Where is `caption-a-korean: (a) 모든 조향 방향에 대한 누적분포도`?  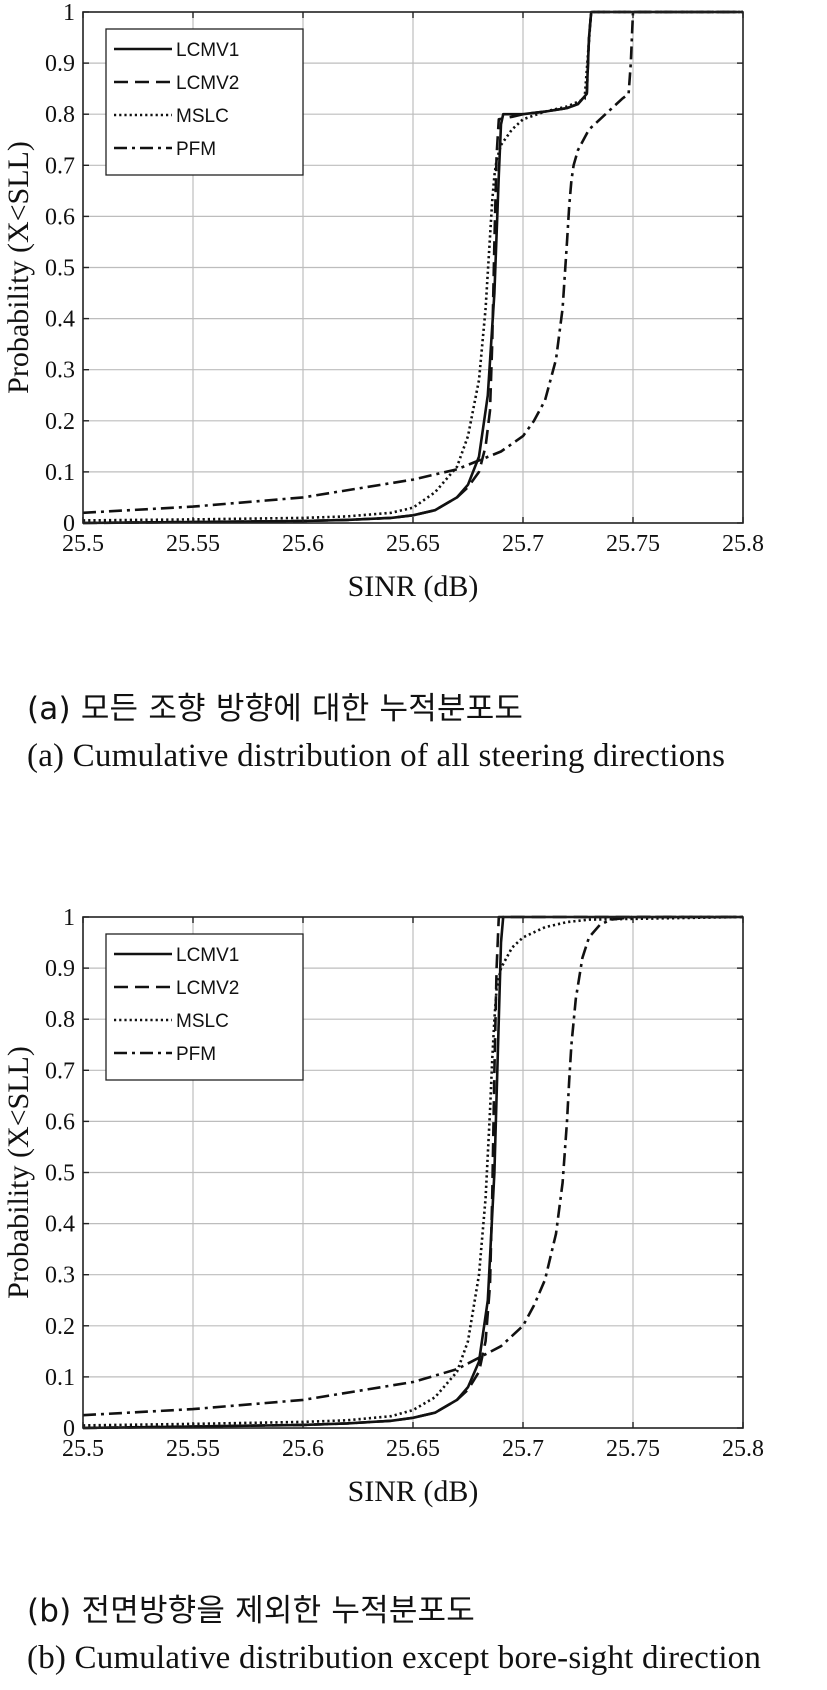 caption-a-korean: (a) 모든 조향 방향에 대한 누적분포도 is located at coordinates (275, 709).